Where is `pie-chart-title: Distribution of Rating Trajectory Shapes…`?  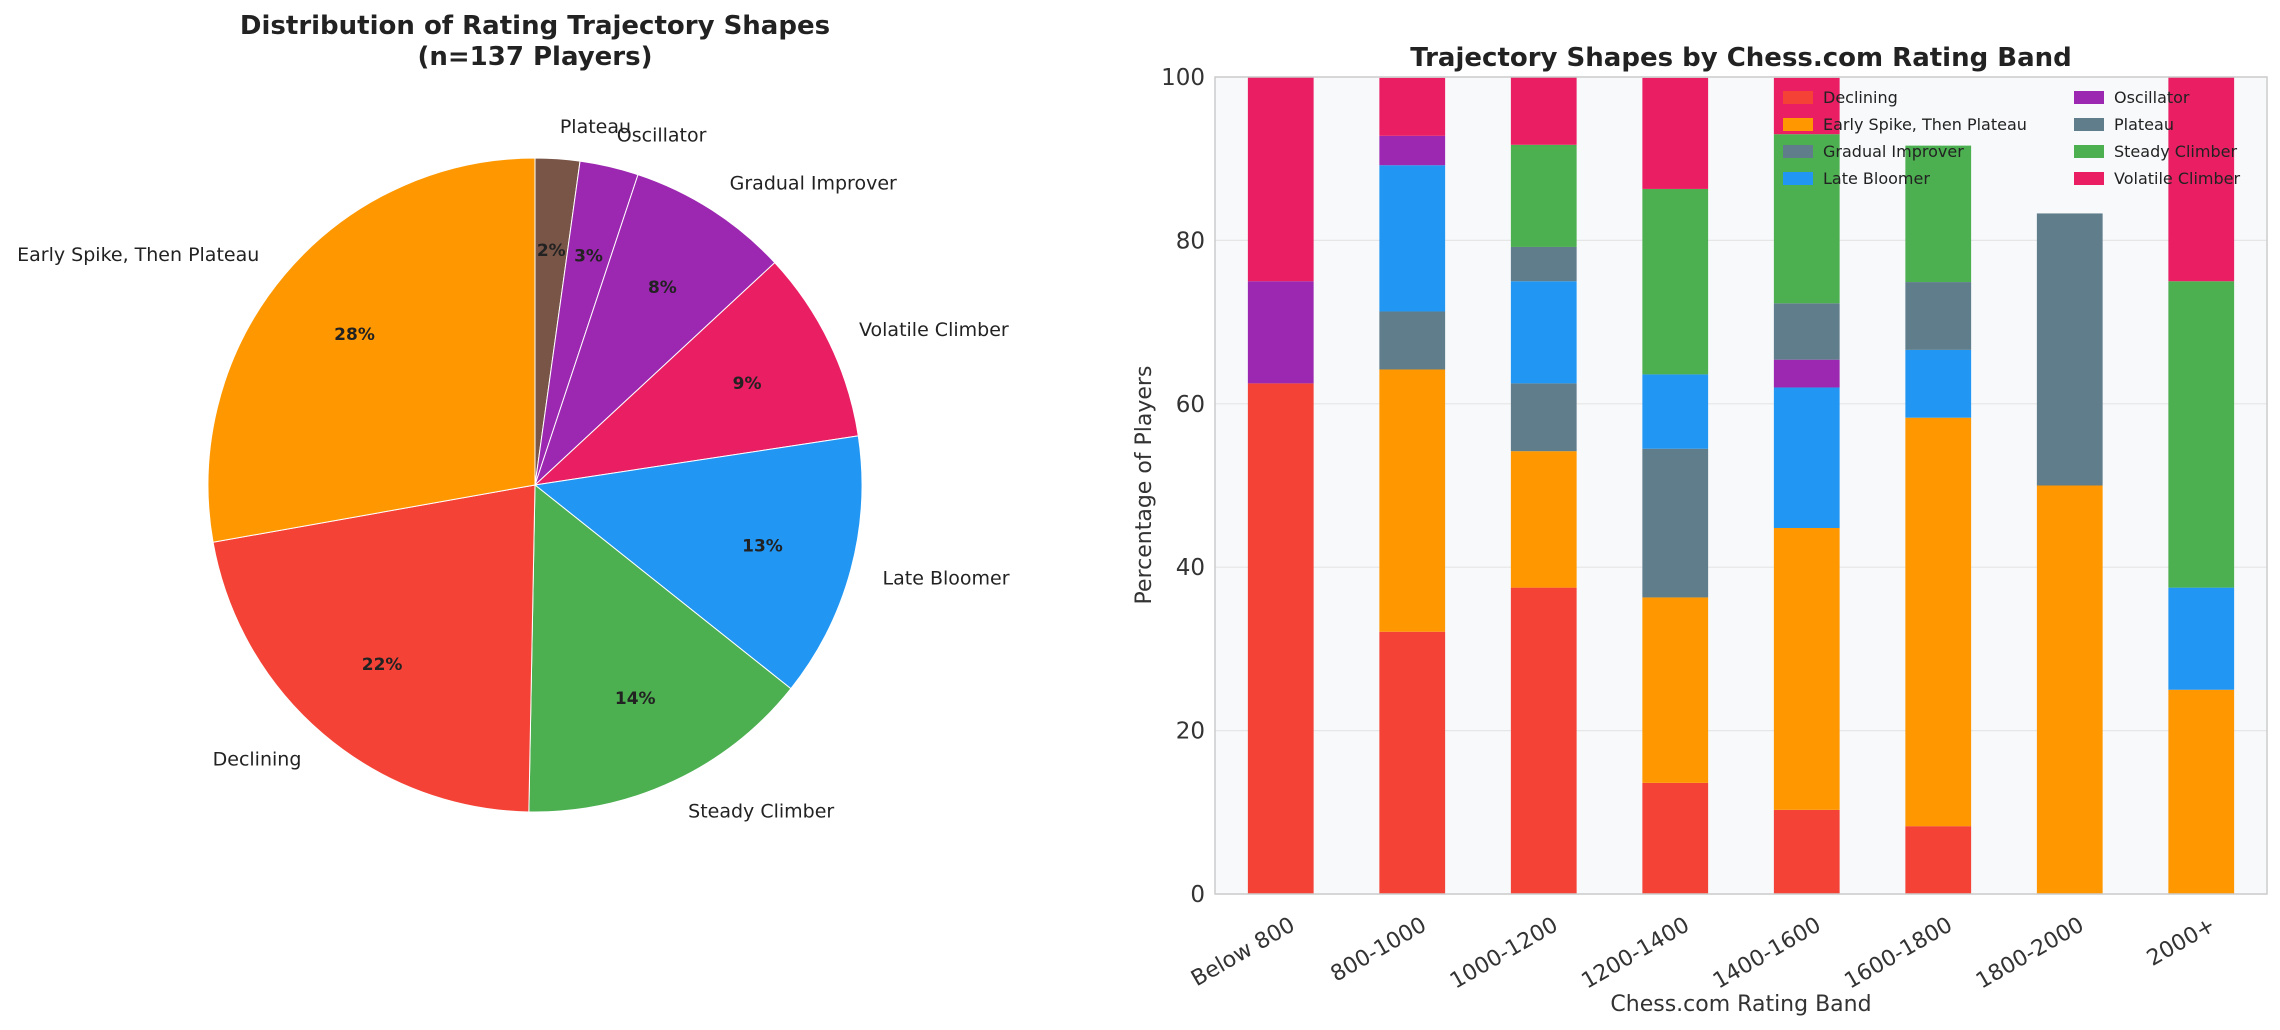
pie-chart-title: Distribution of Rating Trajectory Shapes… is located at coordinates (535, 41).